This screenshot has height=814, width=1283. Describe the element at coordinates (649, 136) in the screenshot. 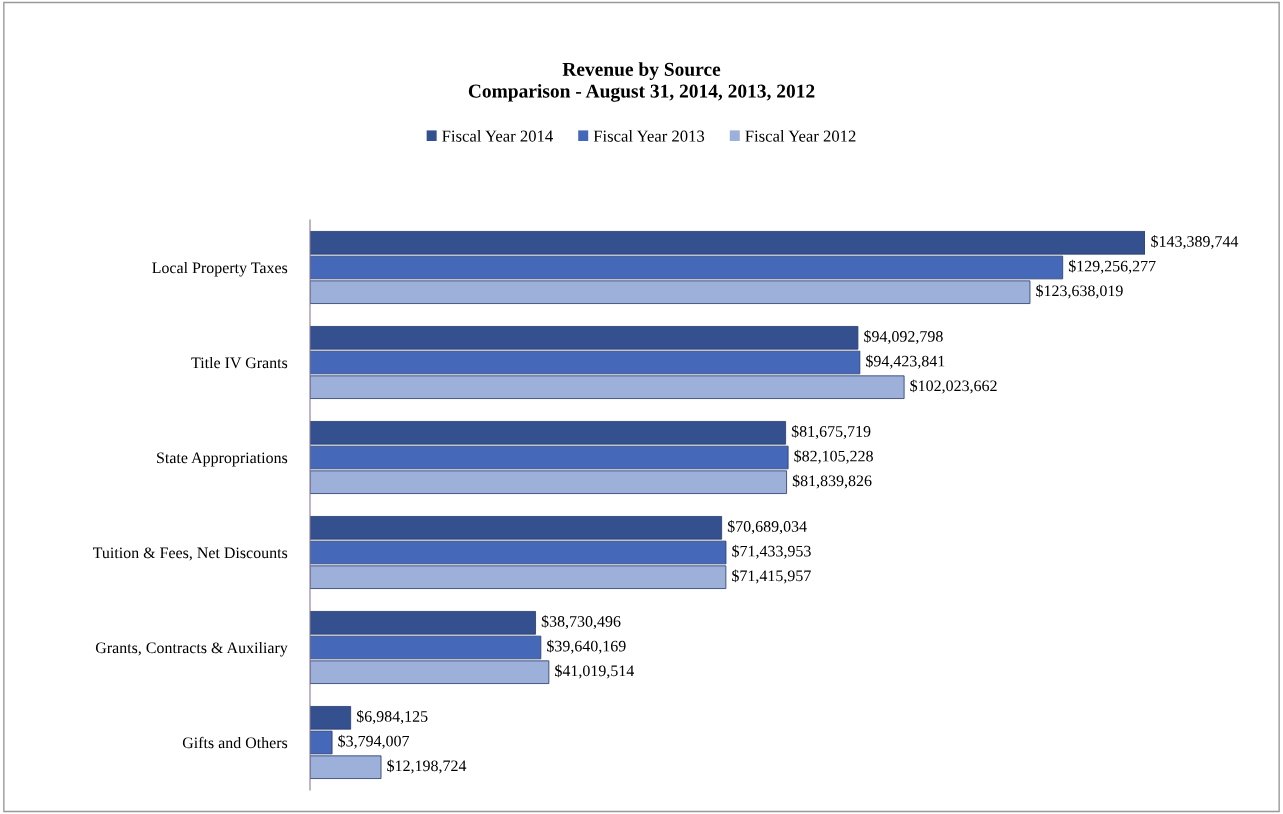

I see `legend-label: Fiscal Year 2013` at that location.